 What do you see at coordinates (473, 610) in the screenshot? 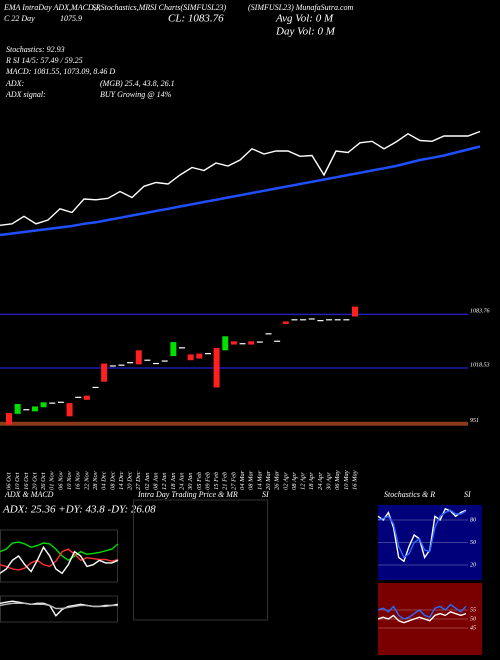
I see `y-tick-label: 55` at bounding box center [473, 610].